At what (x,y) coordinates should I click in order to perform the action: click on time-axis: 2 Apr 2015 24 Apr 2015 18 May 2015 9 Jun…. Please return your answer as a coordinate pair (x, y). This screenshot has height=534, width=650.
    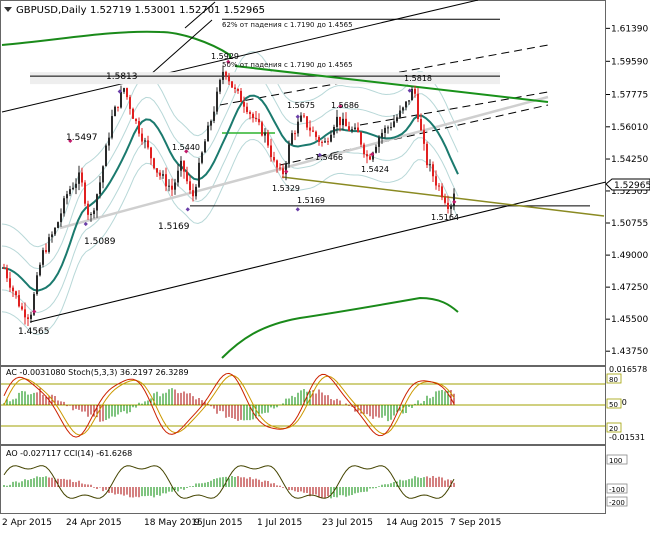
    Looking at the image, I should click on (251, 523).